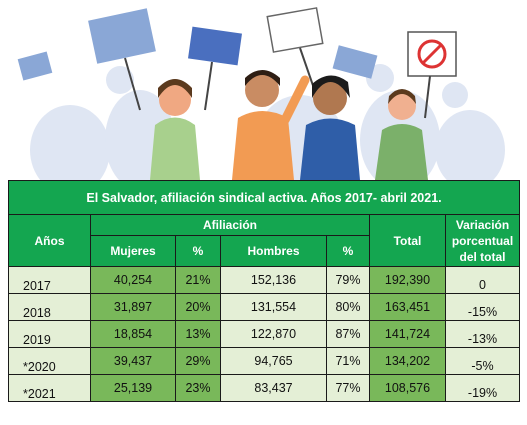 The image size is (527, 425). I want to click on cell-women: 39,437, so click(133, 361).